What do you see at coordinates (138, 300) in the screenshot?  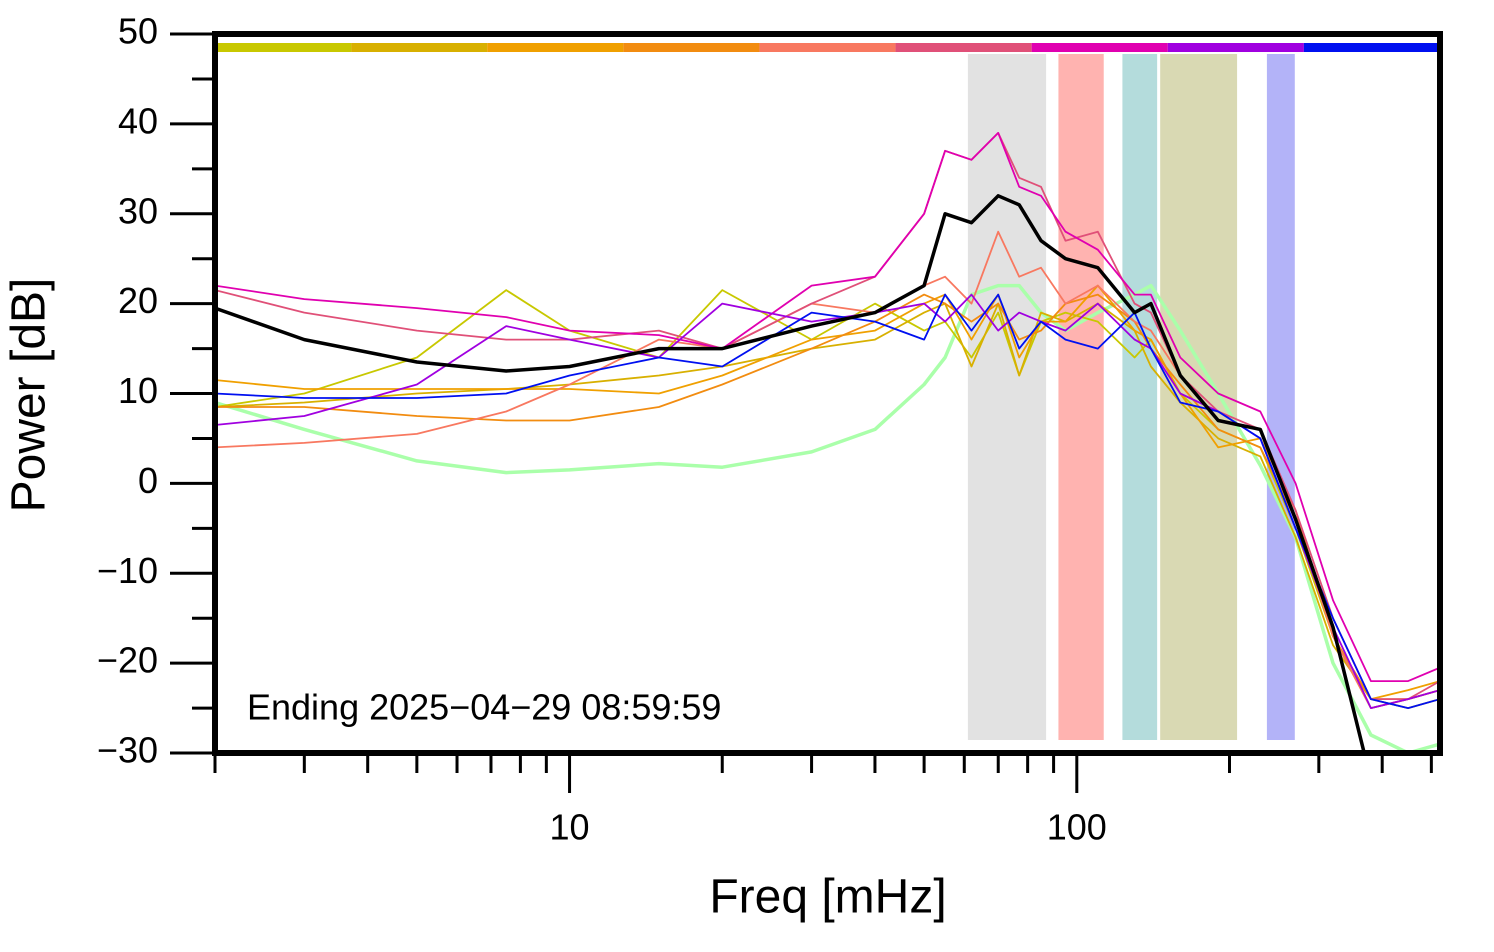 I see `y-tick-label: 20` at bounding box center [138, 300].